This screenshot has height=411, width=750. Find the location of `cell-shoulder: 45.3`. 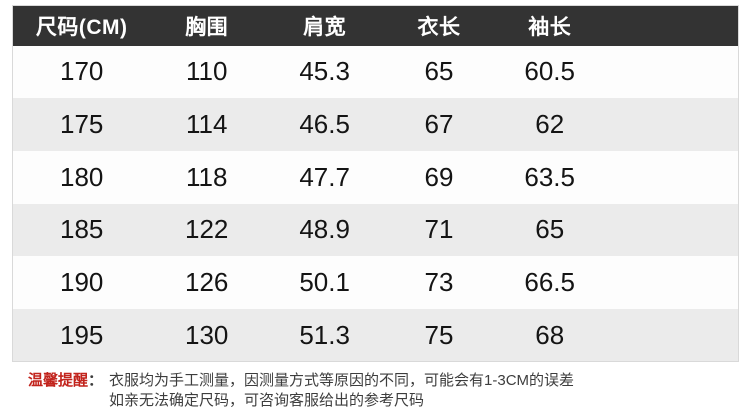

cell-shoulder: 45.3 is located at coordinates (324, 71).